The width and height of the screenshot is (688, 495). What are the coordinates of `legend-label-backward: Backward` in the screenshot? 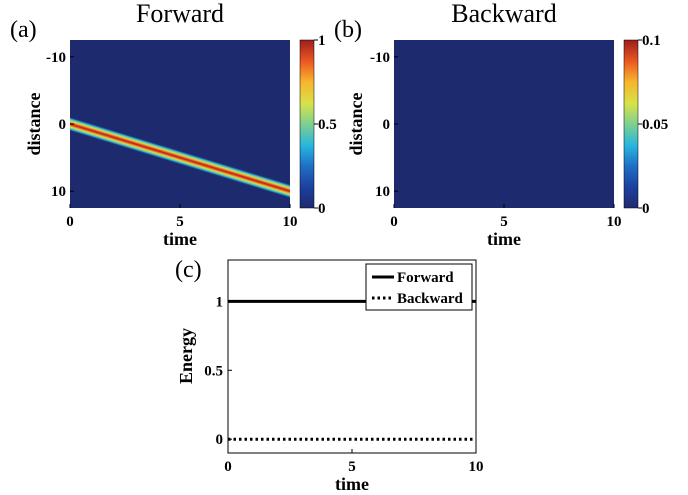 It's located at (430, 299).